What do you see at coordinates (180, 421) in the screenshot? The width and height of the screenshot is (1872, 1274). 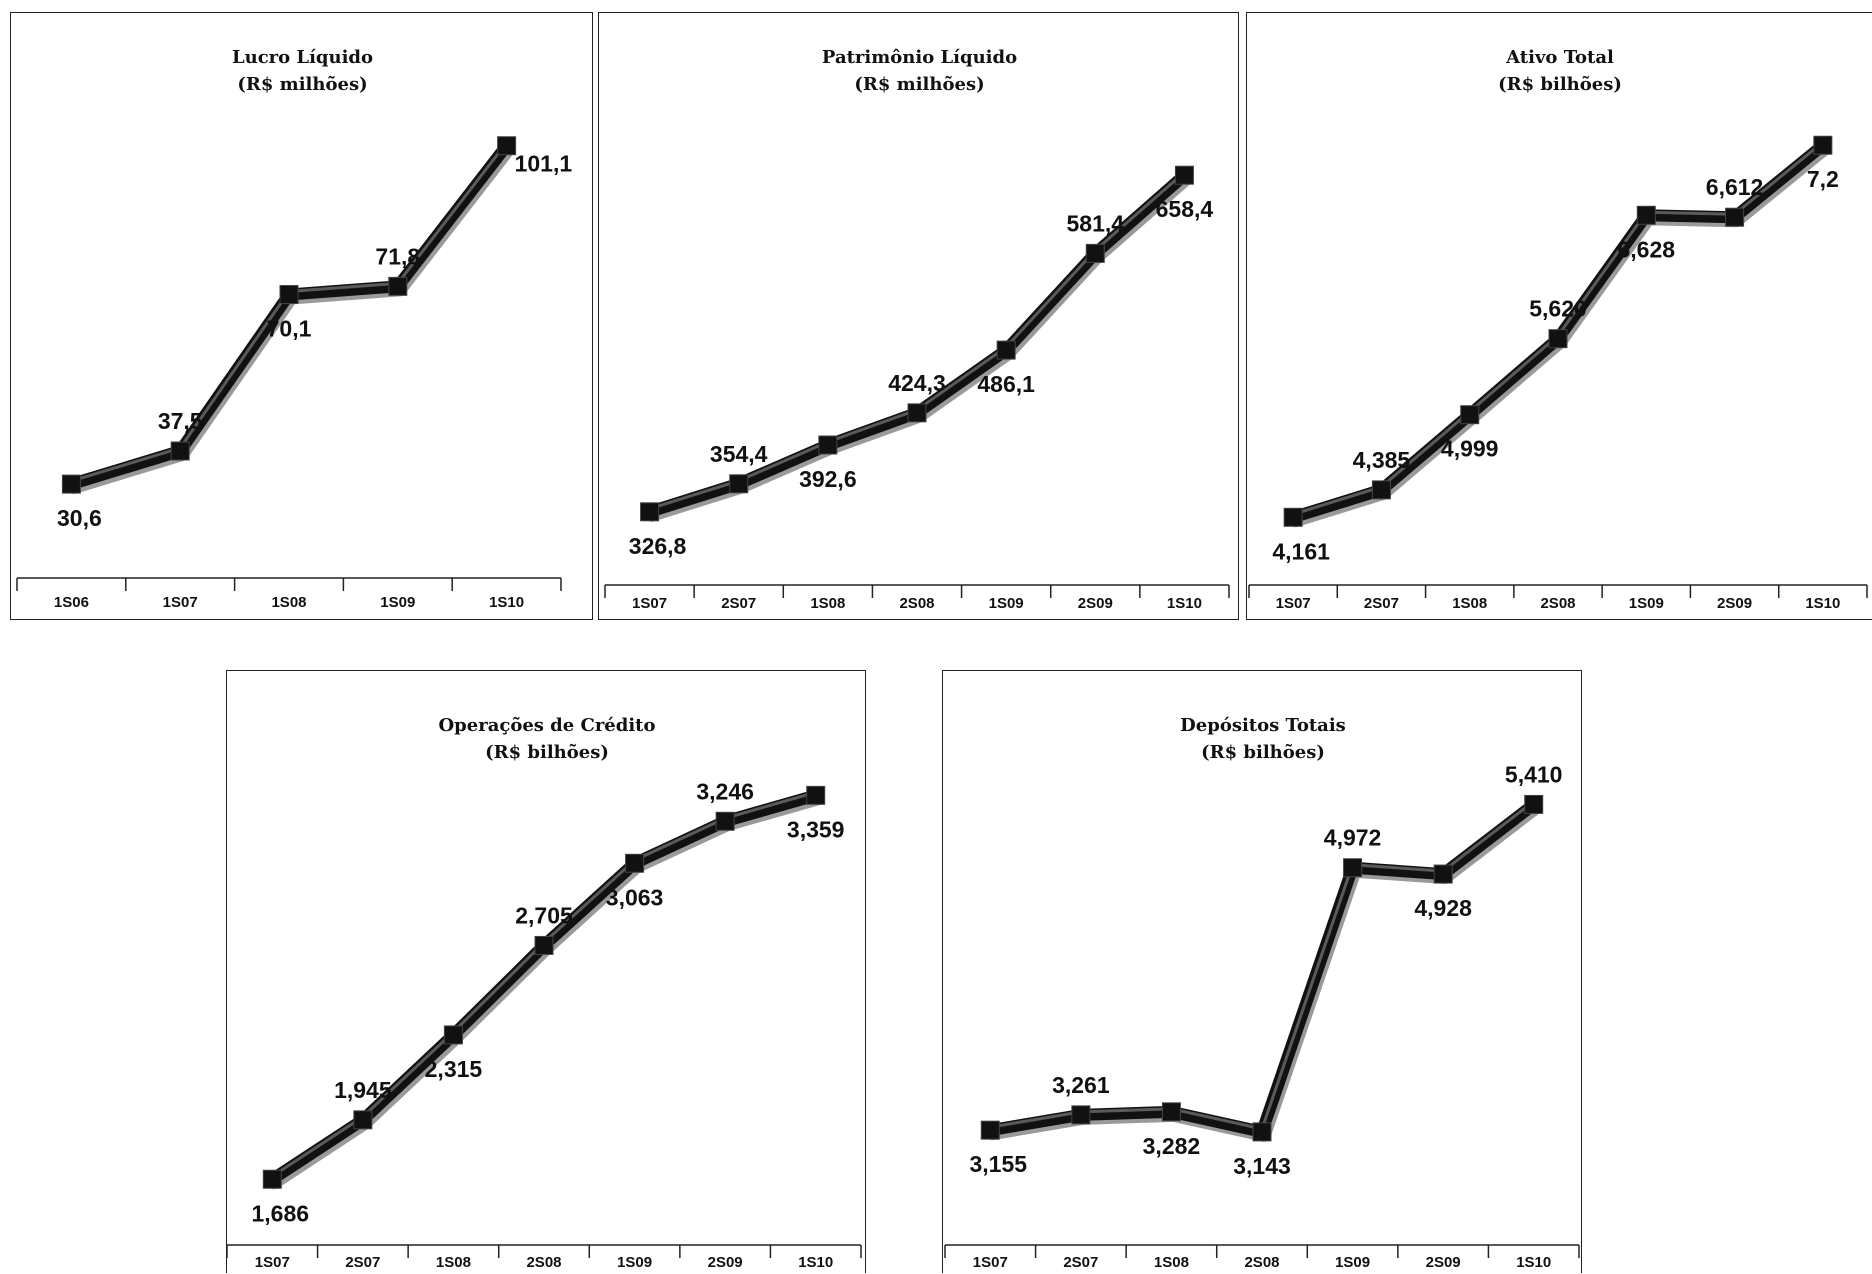 I see `data-label: 37,5` at bounding box center [180, 421].